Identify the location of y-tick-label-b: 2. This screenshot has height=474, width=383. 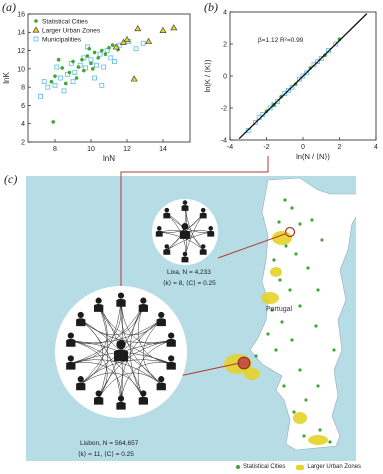
(225, 44).